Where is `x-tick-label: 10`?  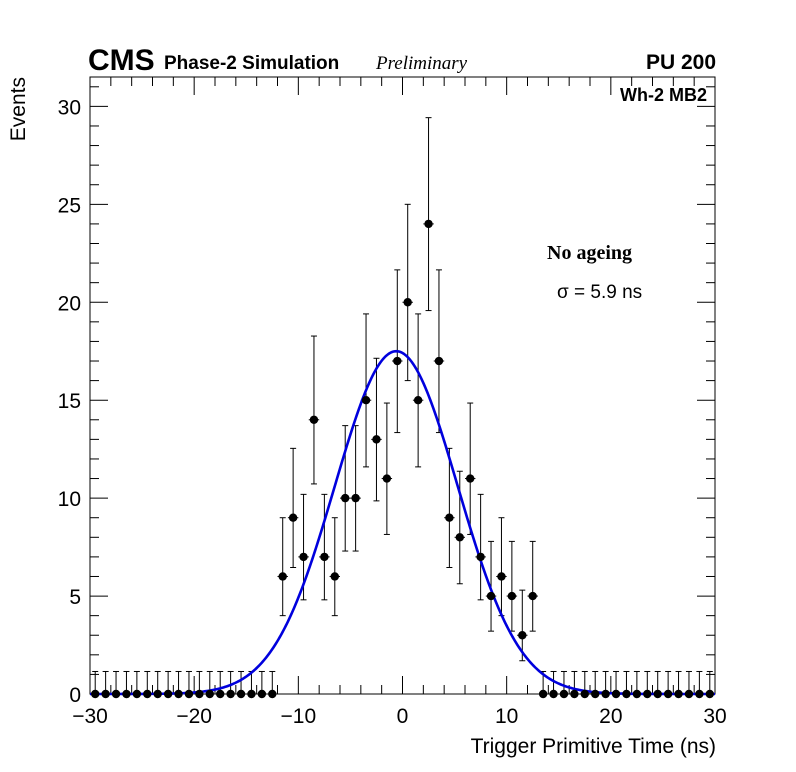 x-tick-label: 10 is located at coordinates (506, 716).